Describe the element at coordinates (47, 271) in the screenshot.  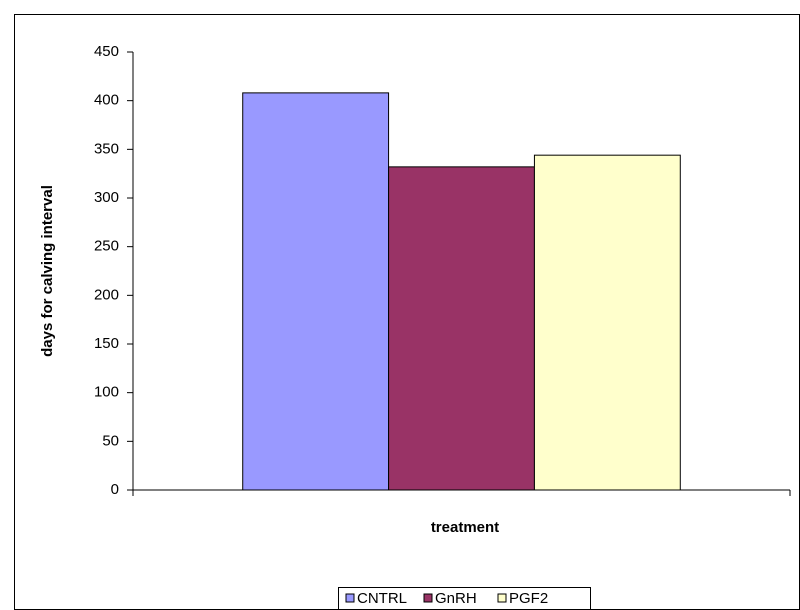
I see `y-axis-label: days for calving interval` at that location.